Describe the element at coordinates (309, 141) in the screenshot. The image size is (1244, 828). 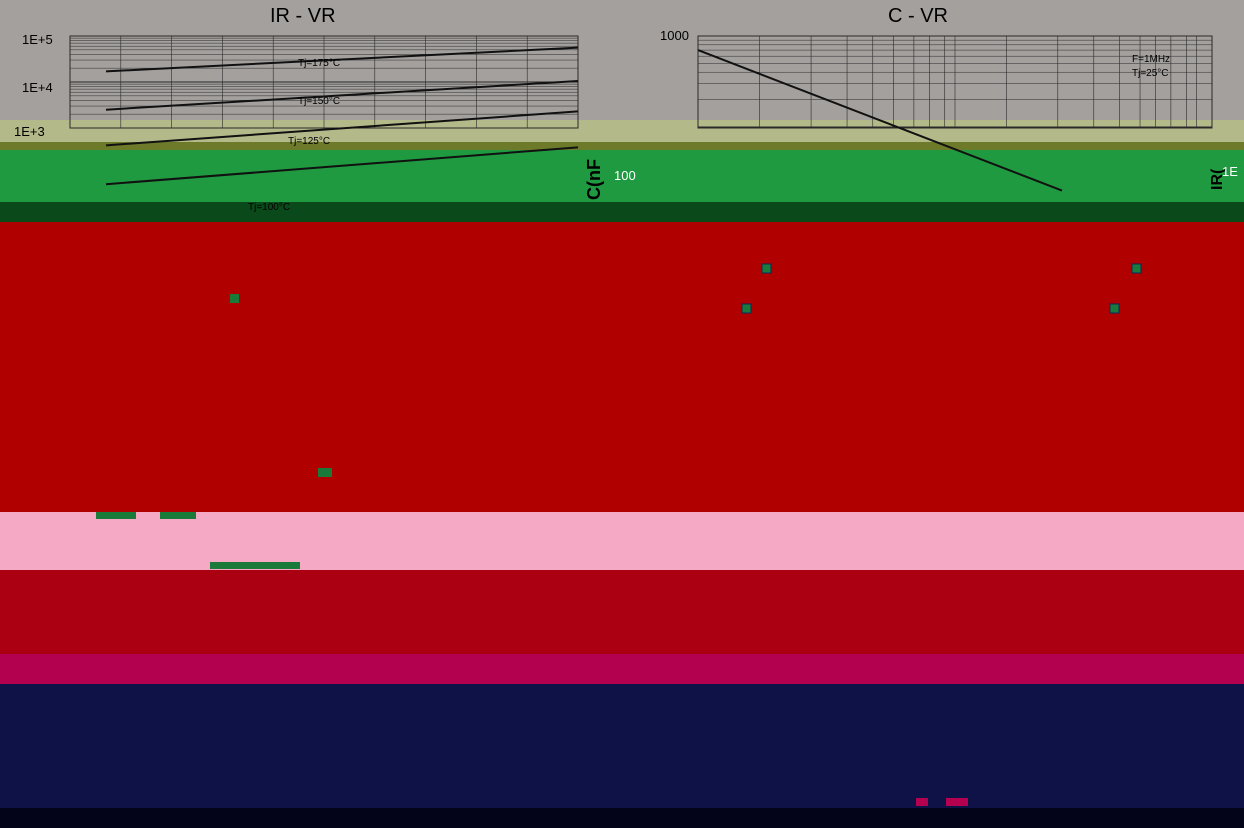
I see `series-label-125: Tj=125°C` at that location.